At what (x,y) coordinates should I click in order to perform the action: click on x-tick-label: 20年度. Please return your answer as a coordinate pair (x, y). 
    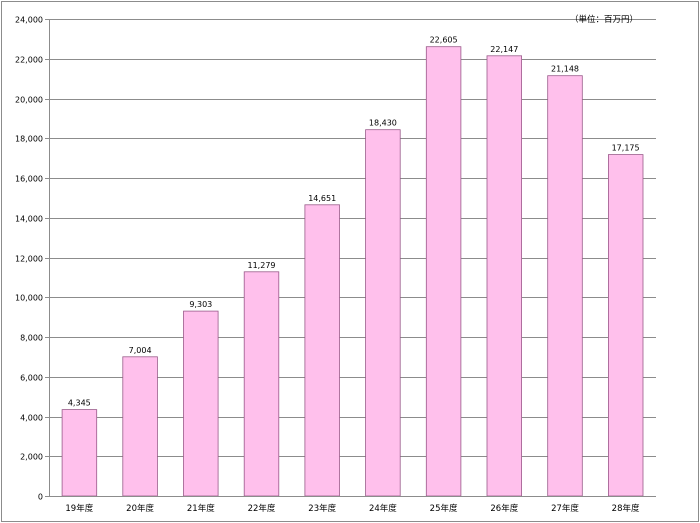
    Looking at the image, I should click on (140, 508).